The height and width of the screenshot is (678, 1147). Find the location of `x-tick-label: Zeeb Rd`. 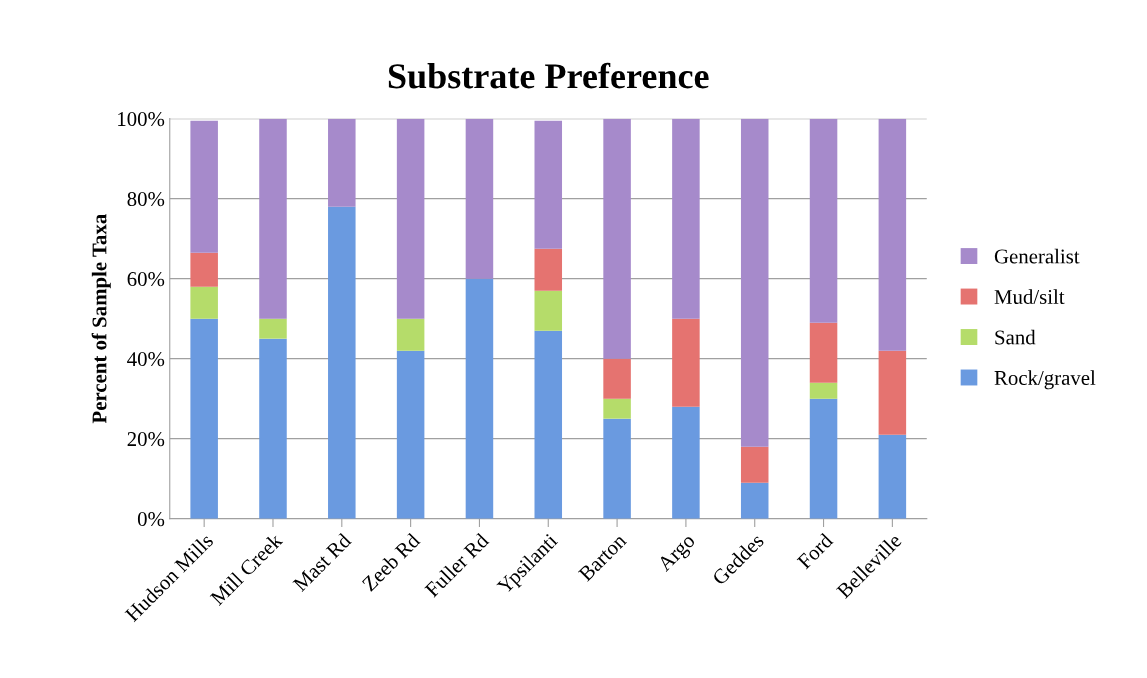

x-tick-label: Zeeb Rd is located at coordinates (391, 562).